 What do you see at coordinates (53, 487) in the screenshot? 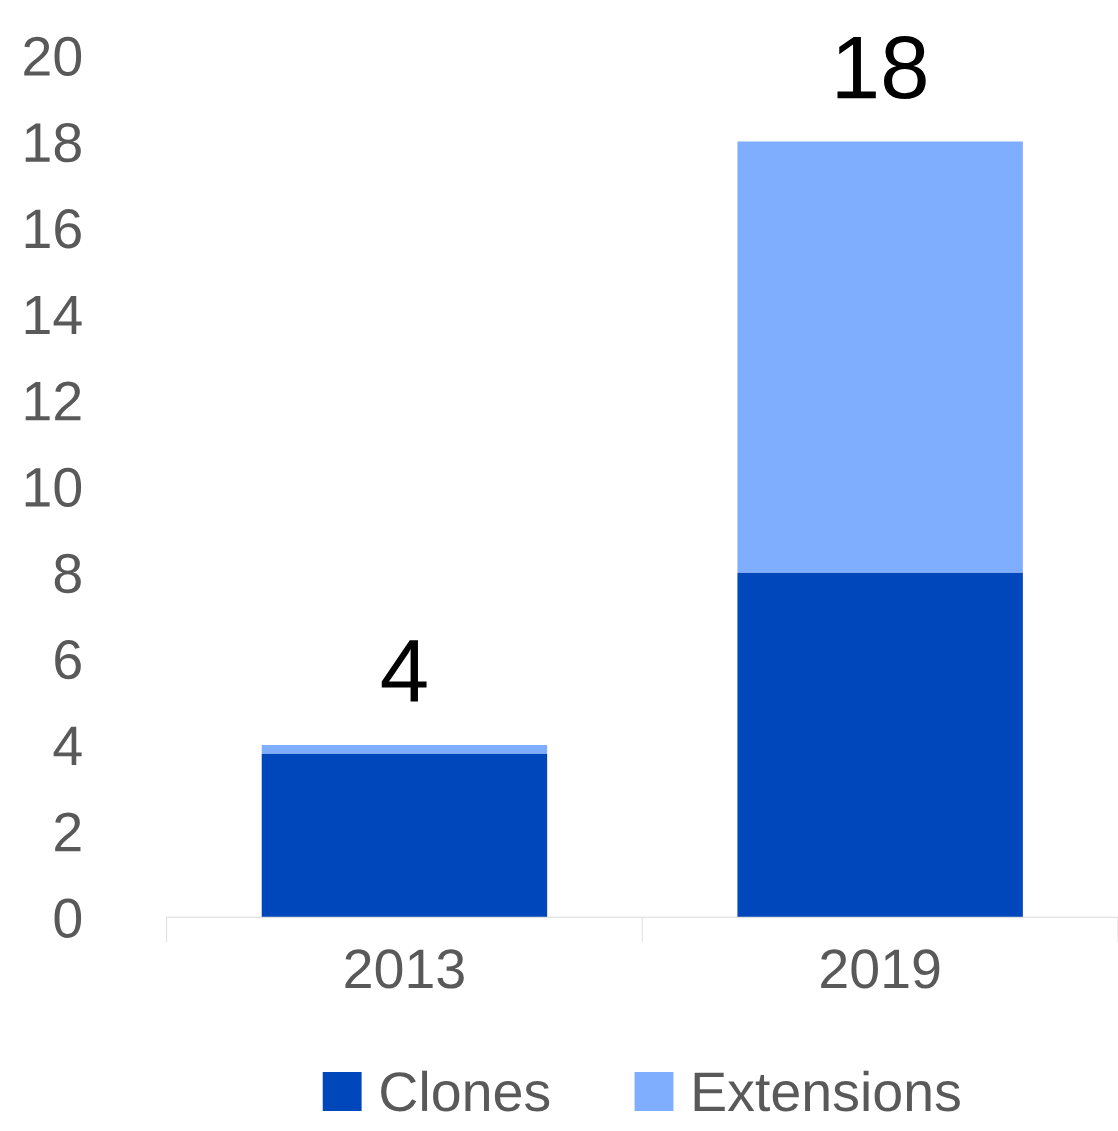
I see `y-tick-label: 10` at bounding box center [53, 487].